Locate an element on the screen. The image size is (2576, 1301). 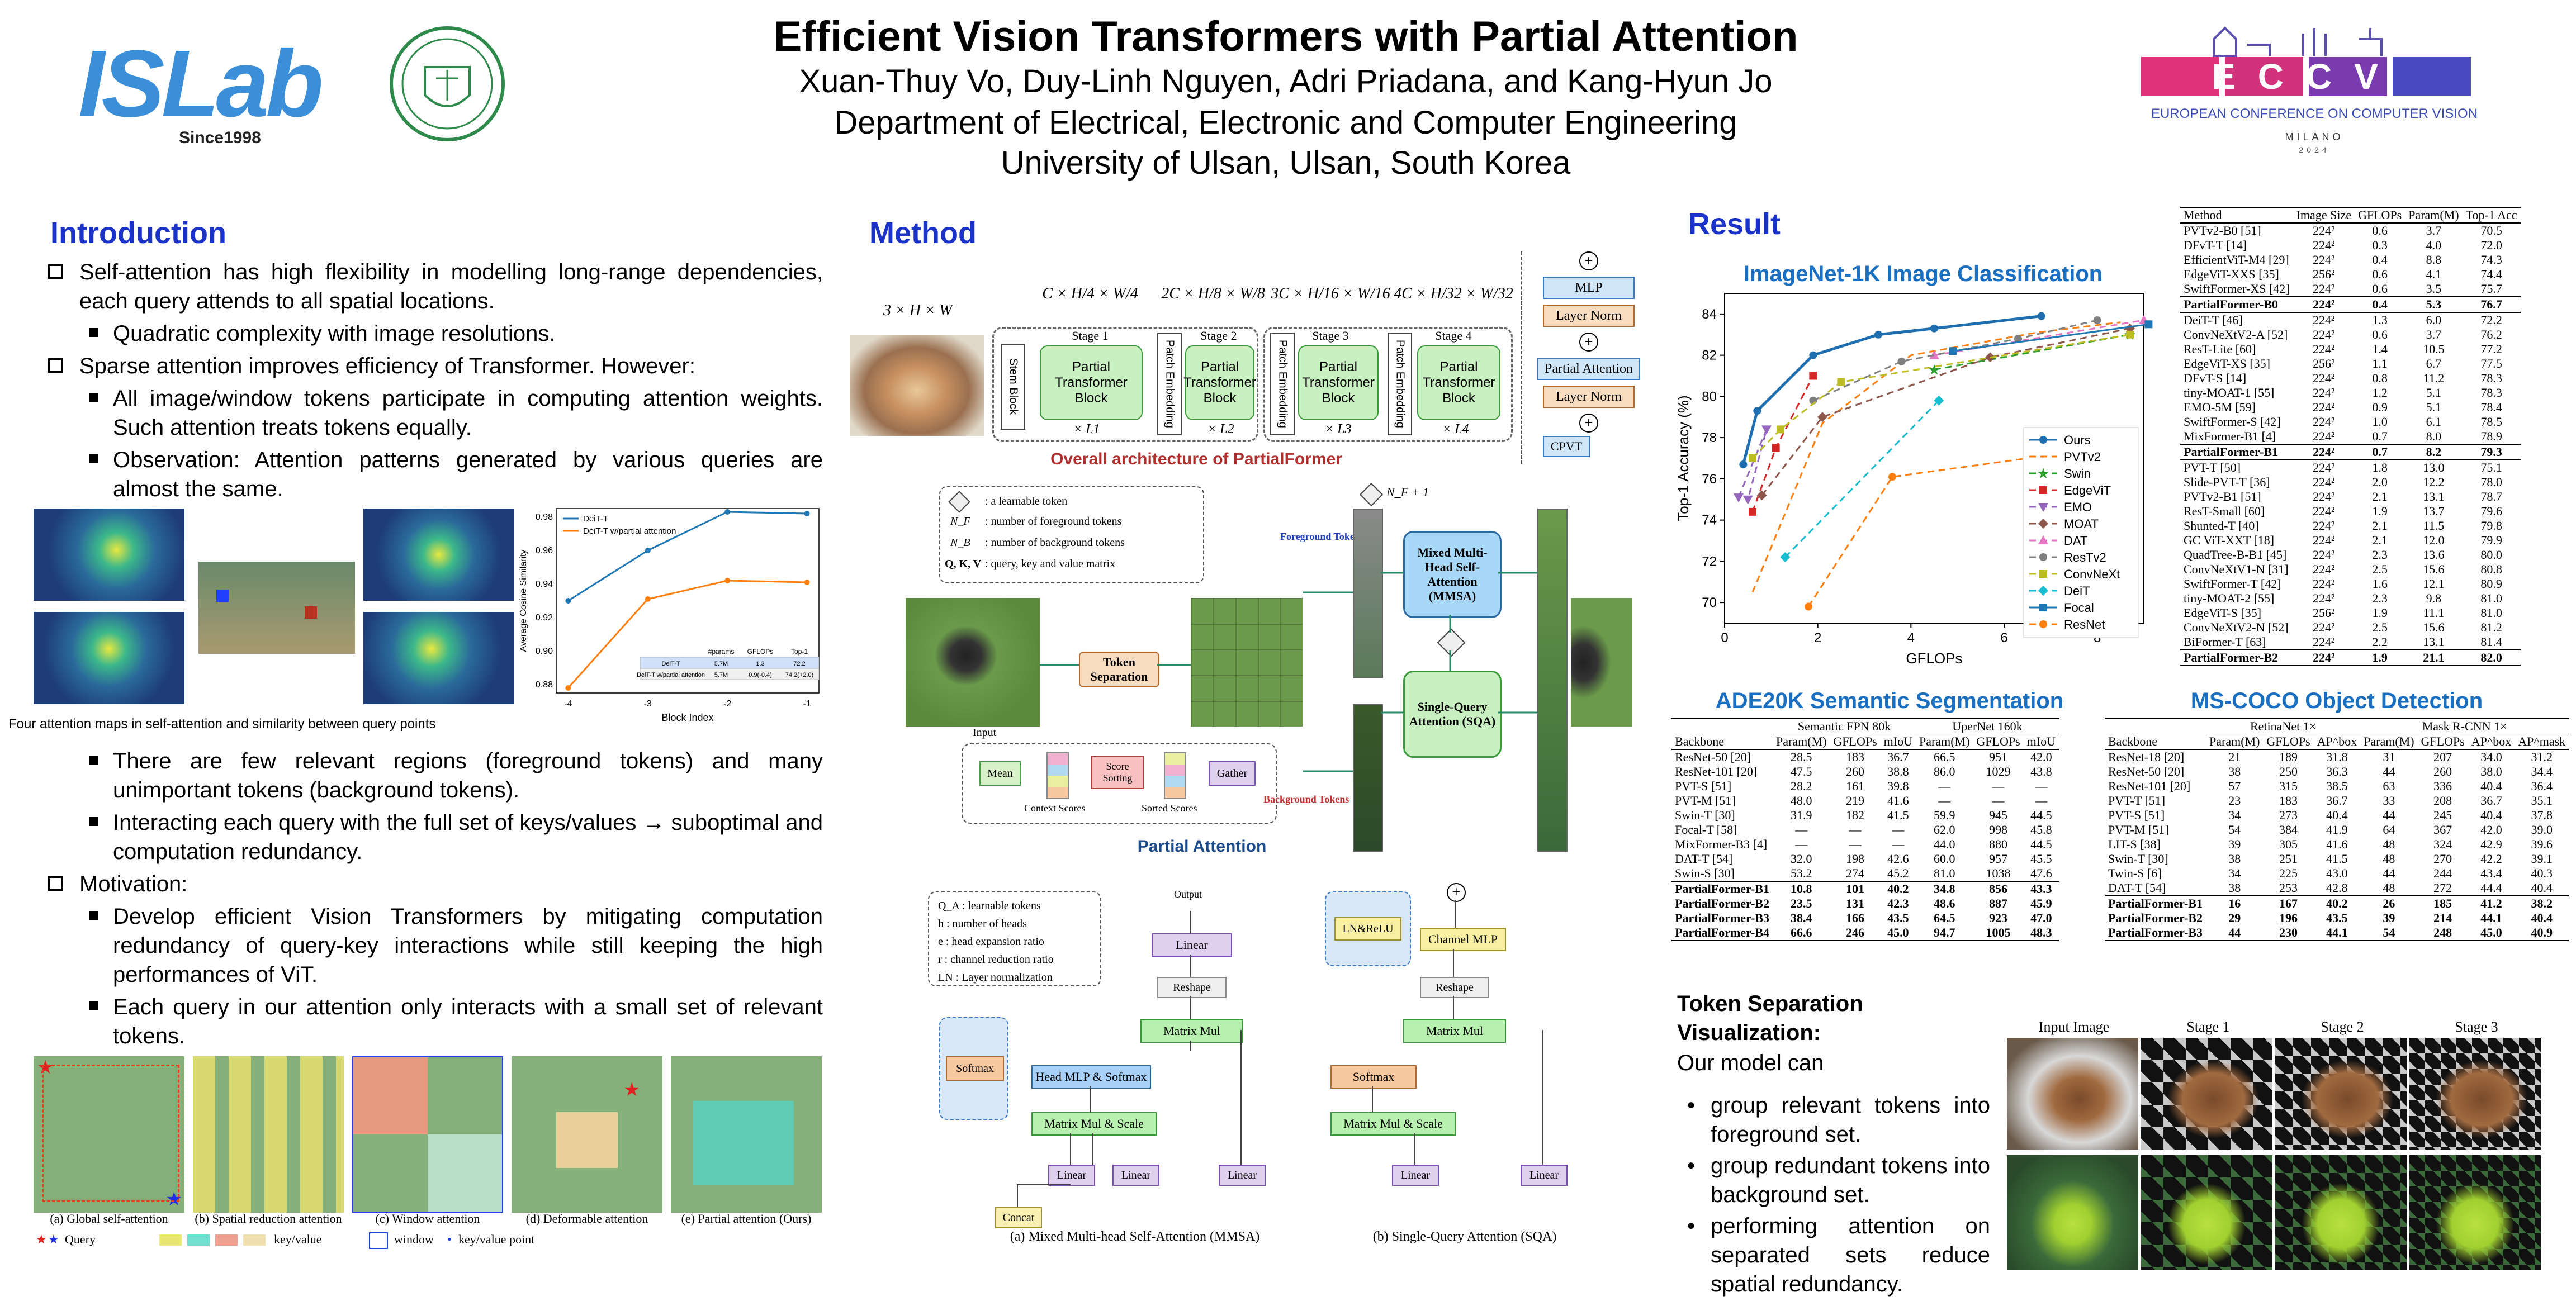
table-cell: mIoU is located at coordinates (2041, 742).